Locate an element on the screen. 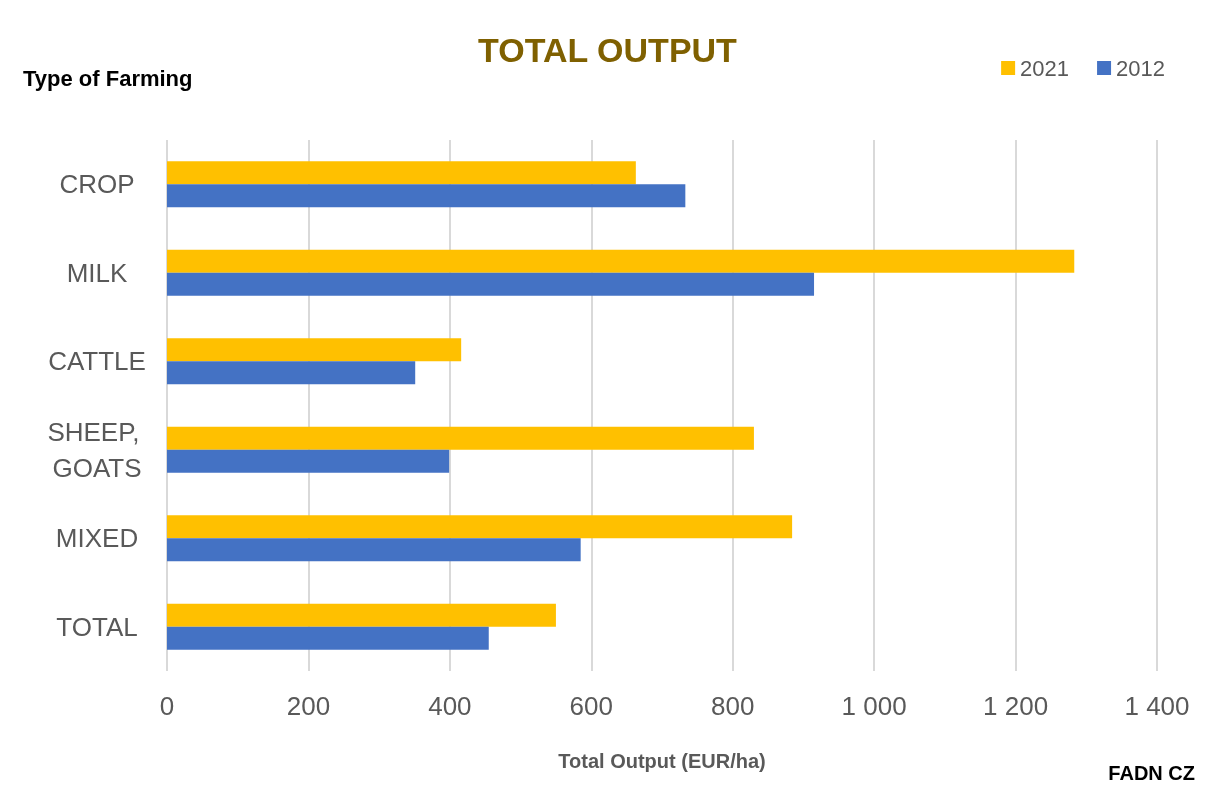  x-tick-label: 1 200 is located at coordinates (1016, 706).